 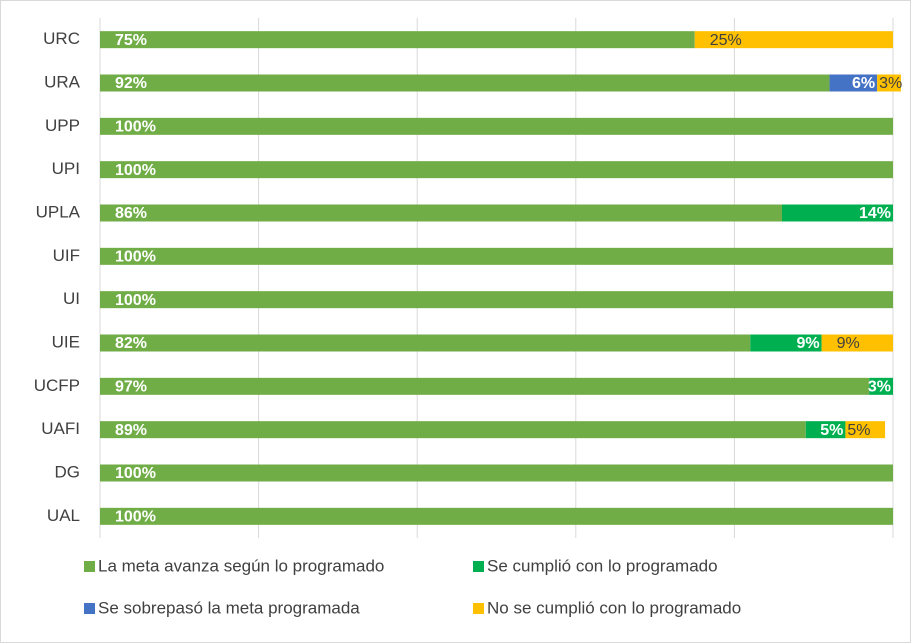 What do you see at coordinates (131, 430) in the screenshot?
I see `data-label: 89%` at bounding box center [131, 430].